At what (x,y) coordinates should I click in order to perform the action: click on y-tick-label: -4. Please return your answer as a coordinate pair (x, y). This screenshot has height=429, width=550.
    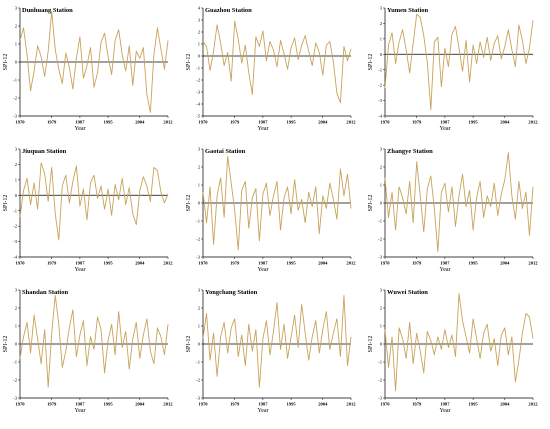
    Looking at the image, I should click on (198, 104).